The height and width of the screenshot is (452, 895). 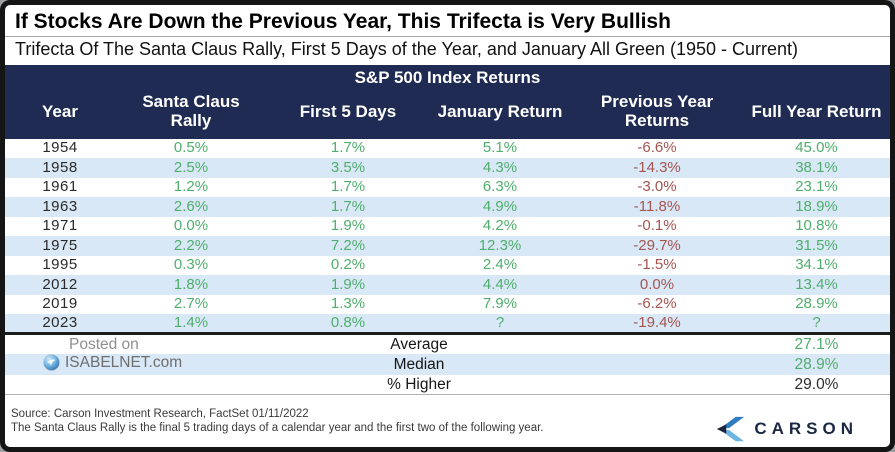 What do you see at coordinates (500, 226) in the screenshot?
I see `cell-january-return: 4.2%` at bounding box center [500, 226].